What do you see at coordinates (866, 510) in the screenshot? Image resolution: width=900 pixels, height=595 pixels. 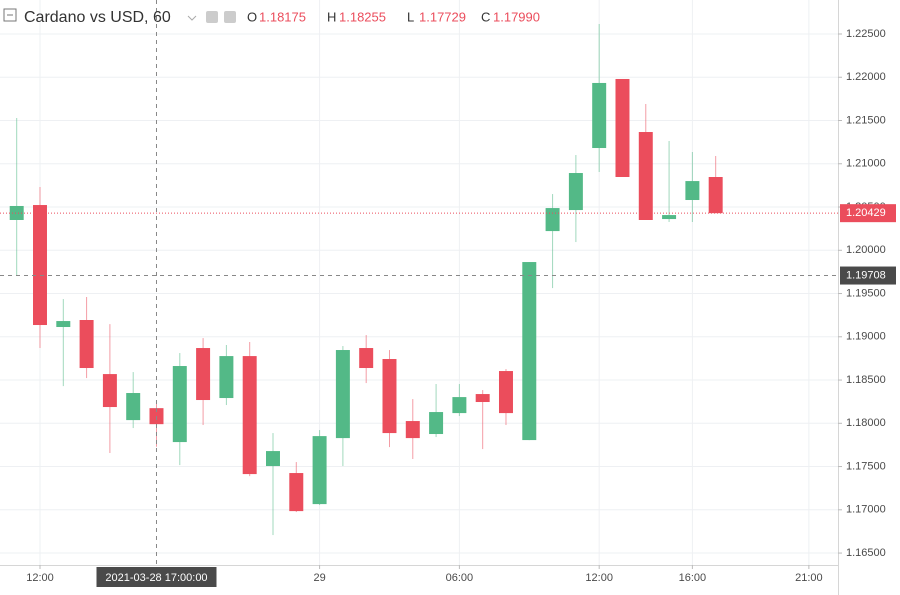 I see `y-tick-label: 1.17000` at bounding box center [866, 510].